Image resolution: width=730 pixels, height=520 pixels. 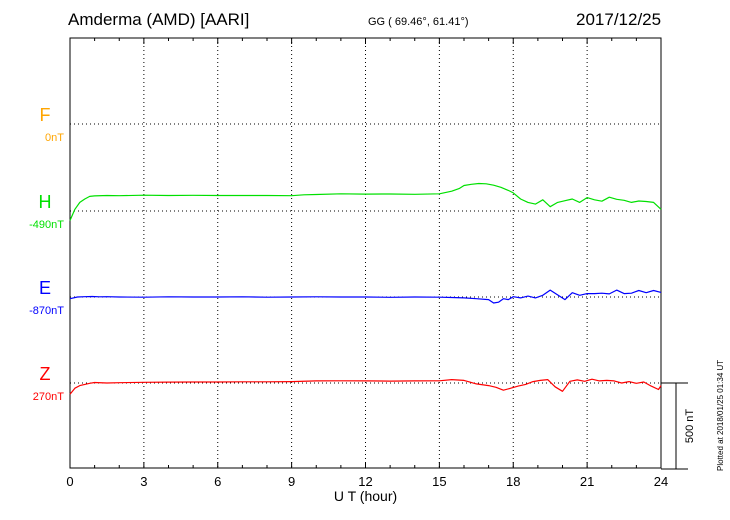 What do you see at coordinates (48, 397) in the screenshot?
I see `series-baseline-z: 270nT` at bounding box center [48, 397].